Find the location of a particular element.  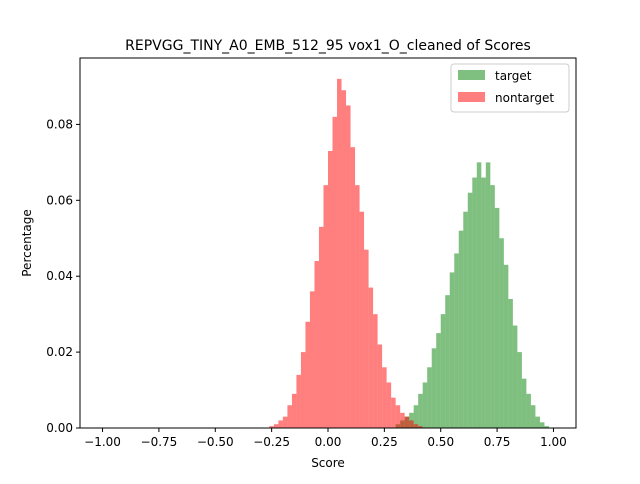

legend-label-target: target is located at coordinates (513, 76).